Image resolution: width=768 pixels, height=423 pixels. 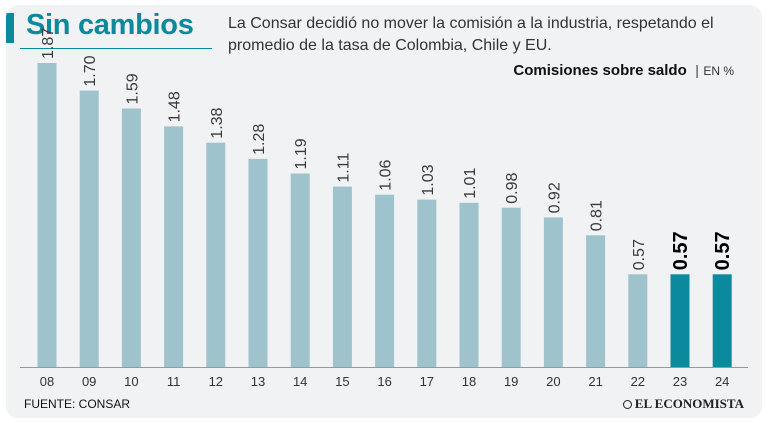 I want to click on value-label-16: 1.06, so click(x=386, y=174).